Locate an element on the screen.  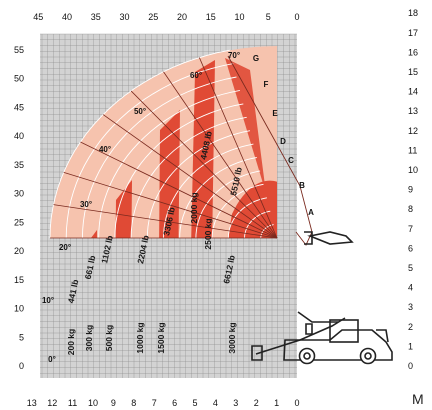
tick-label-left: 50 is located at coordinates (19, 79).